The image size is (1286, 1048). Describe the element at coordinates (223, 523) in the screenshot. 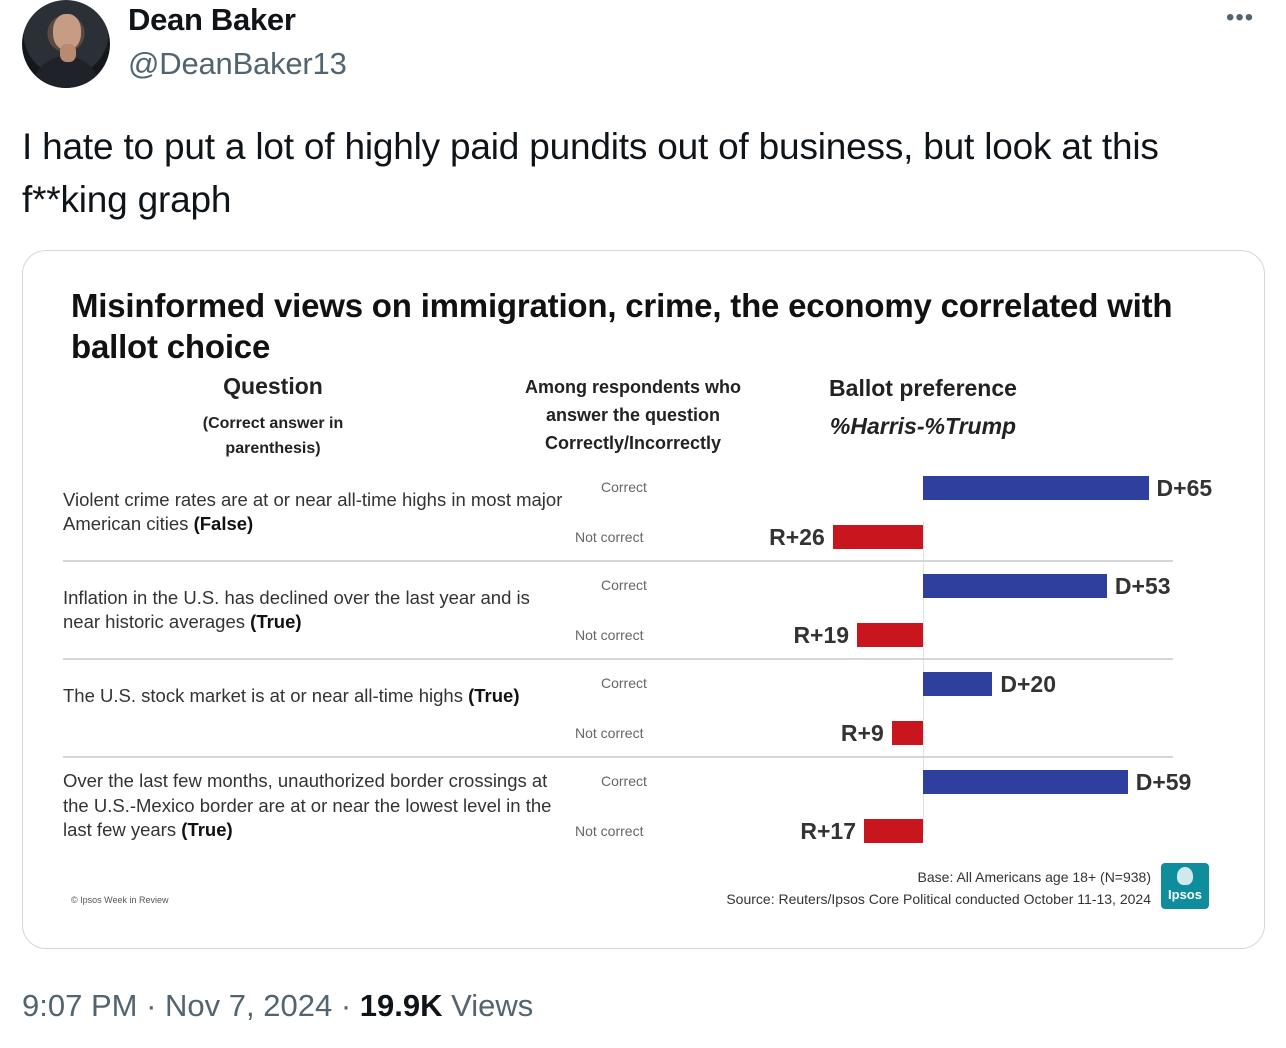

I see `question-answer: (False)` at that location.